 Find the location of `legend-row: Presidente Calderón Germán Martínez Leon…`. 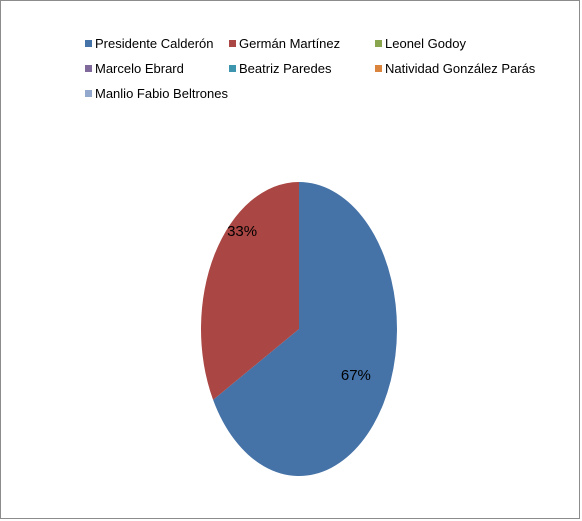

legend-row: Presidente Calderón Germán Martínez Leon… is located at coordinates (320, 43).